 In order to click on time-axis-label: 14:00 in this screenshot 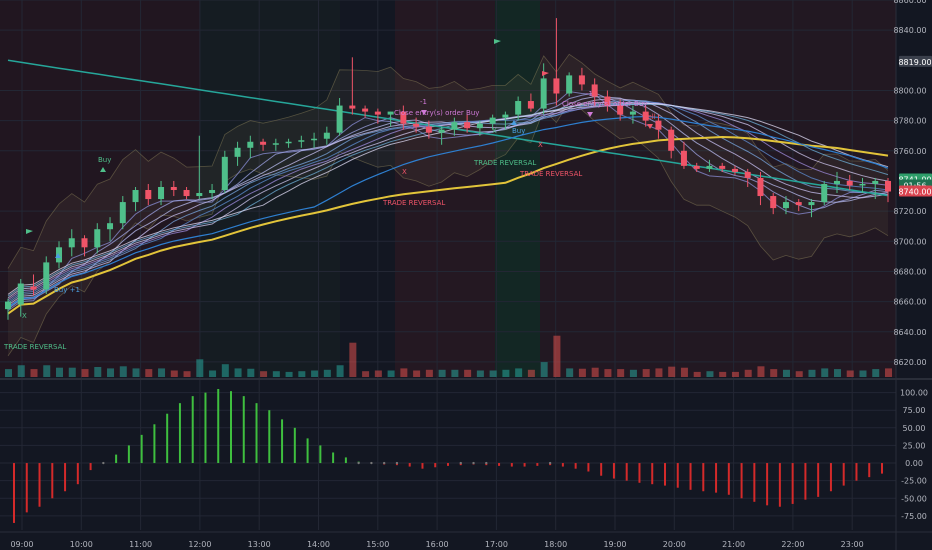, I will do `click(318, 544)`.